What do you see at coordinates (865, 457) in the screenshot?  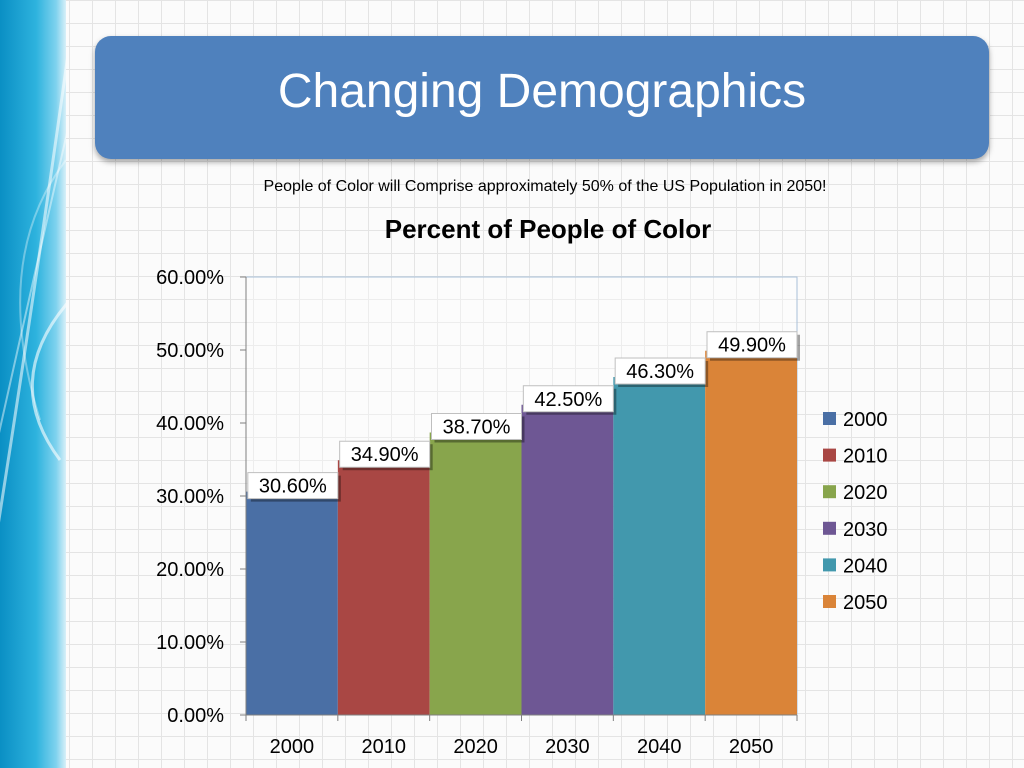 I see `legend-label: 2010` at bounding box center [865, 457].